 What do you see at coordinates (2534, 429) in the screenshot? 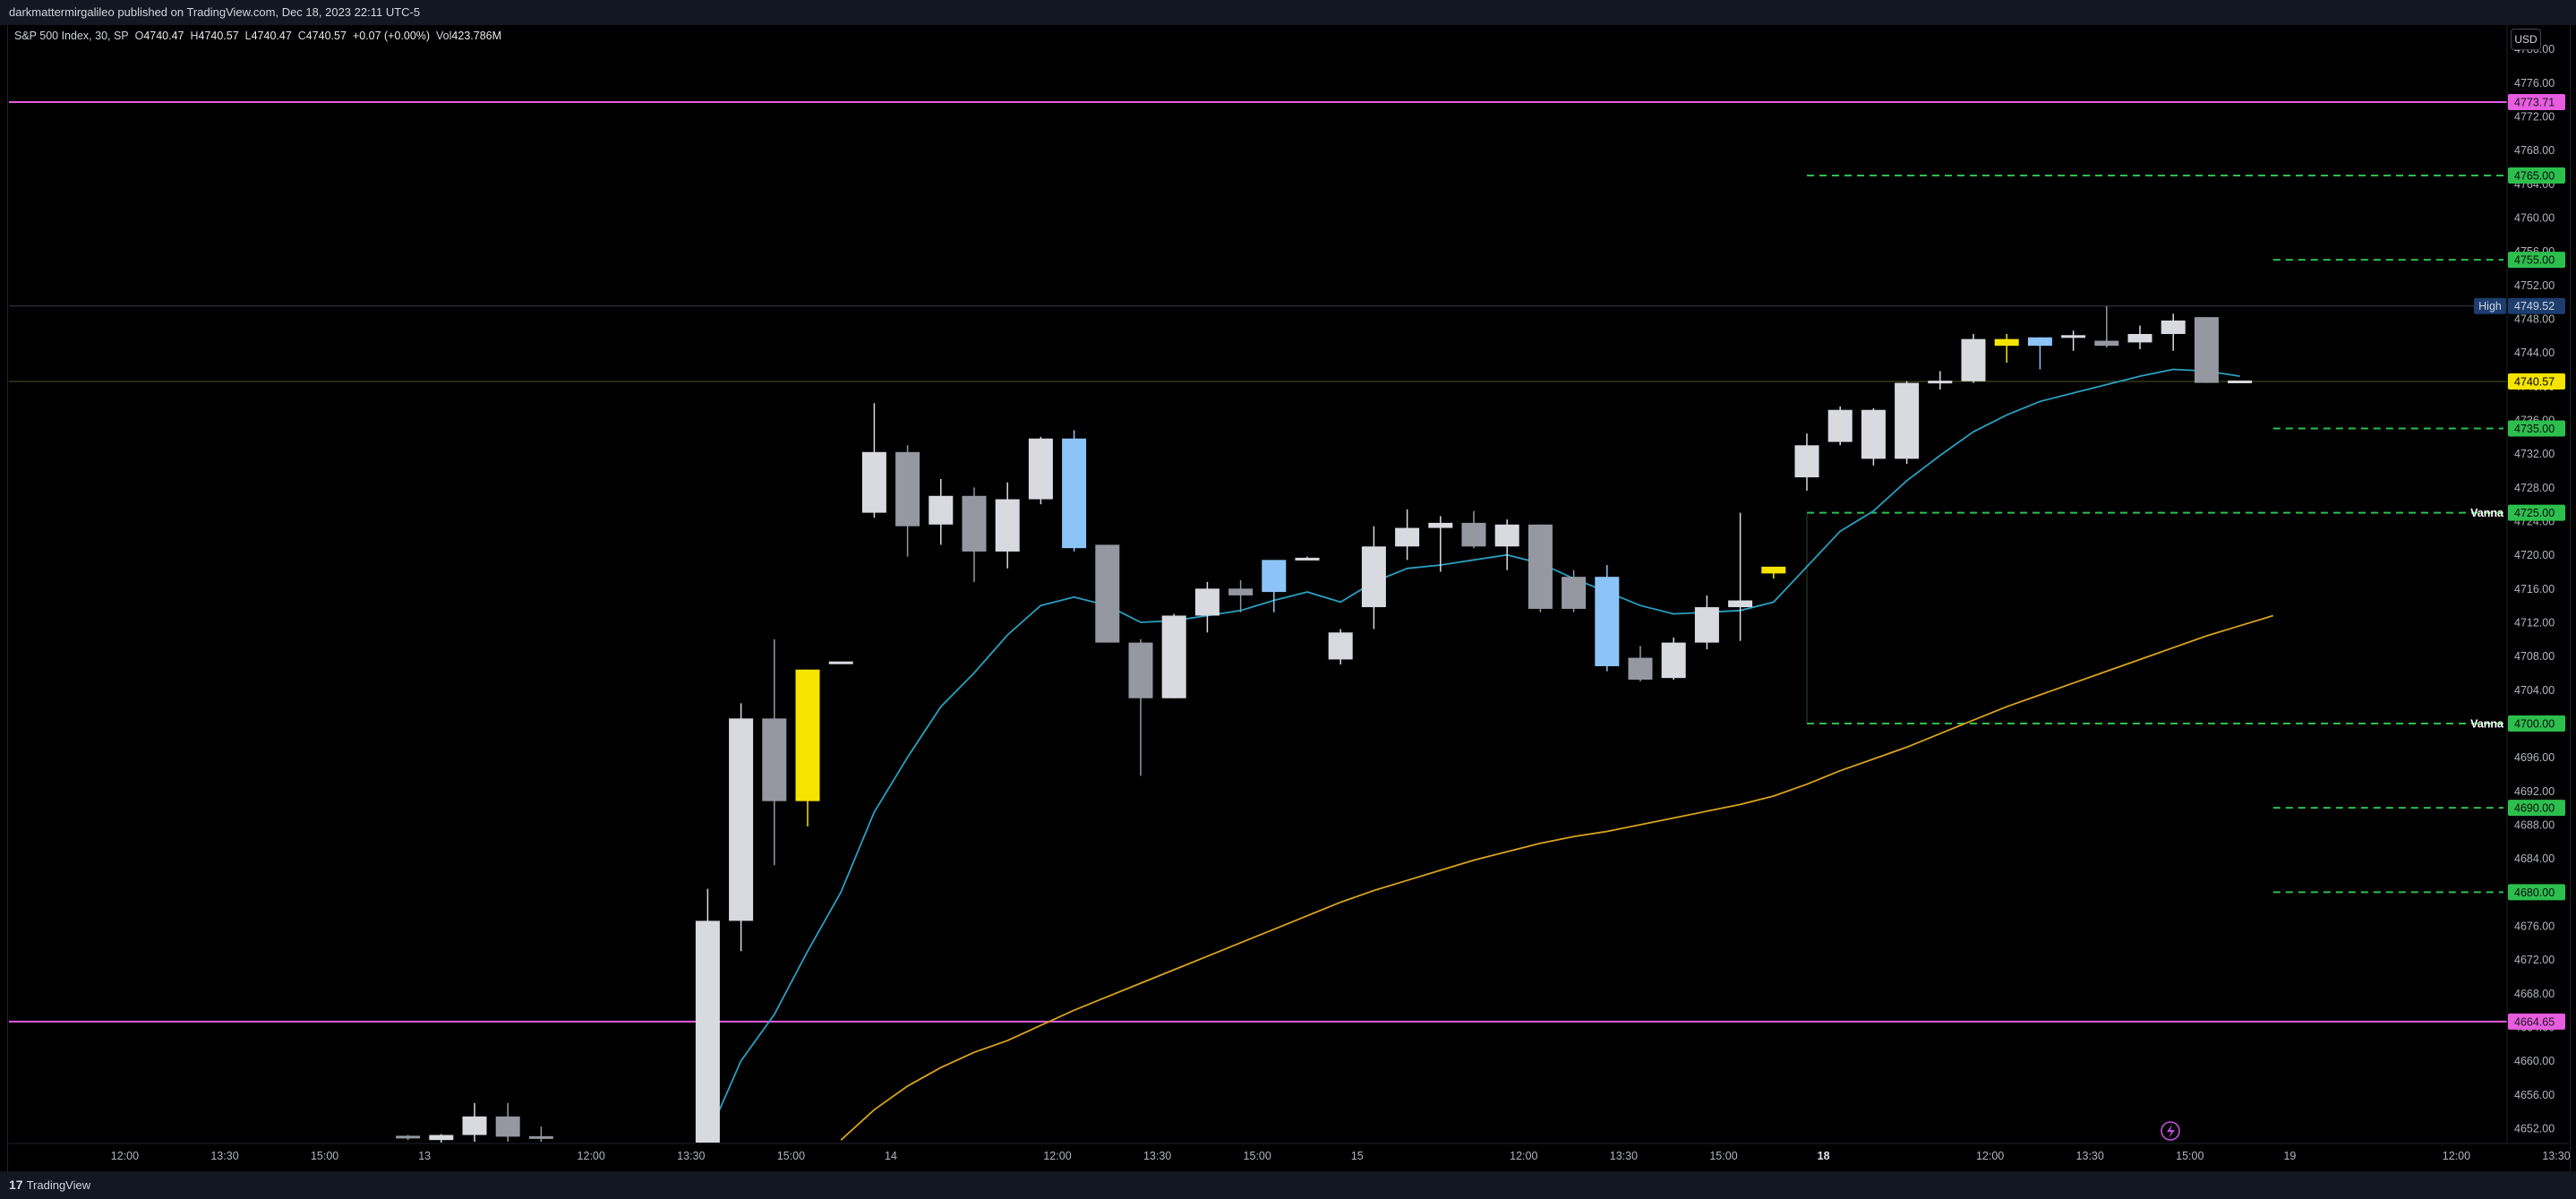
I see `level-price-tag-text: 4735.00` at bounding box center [2534, 429].